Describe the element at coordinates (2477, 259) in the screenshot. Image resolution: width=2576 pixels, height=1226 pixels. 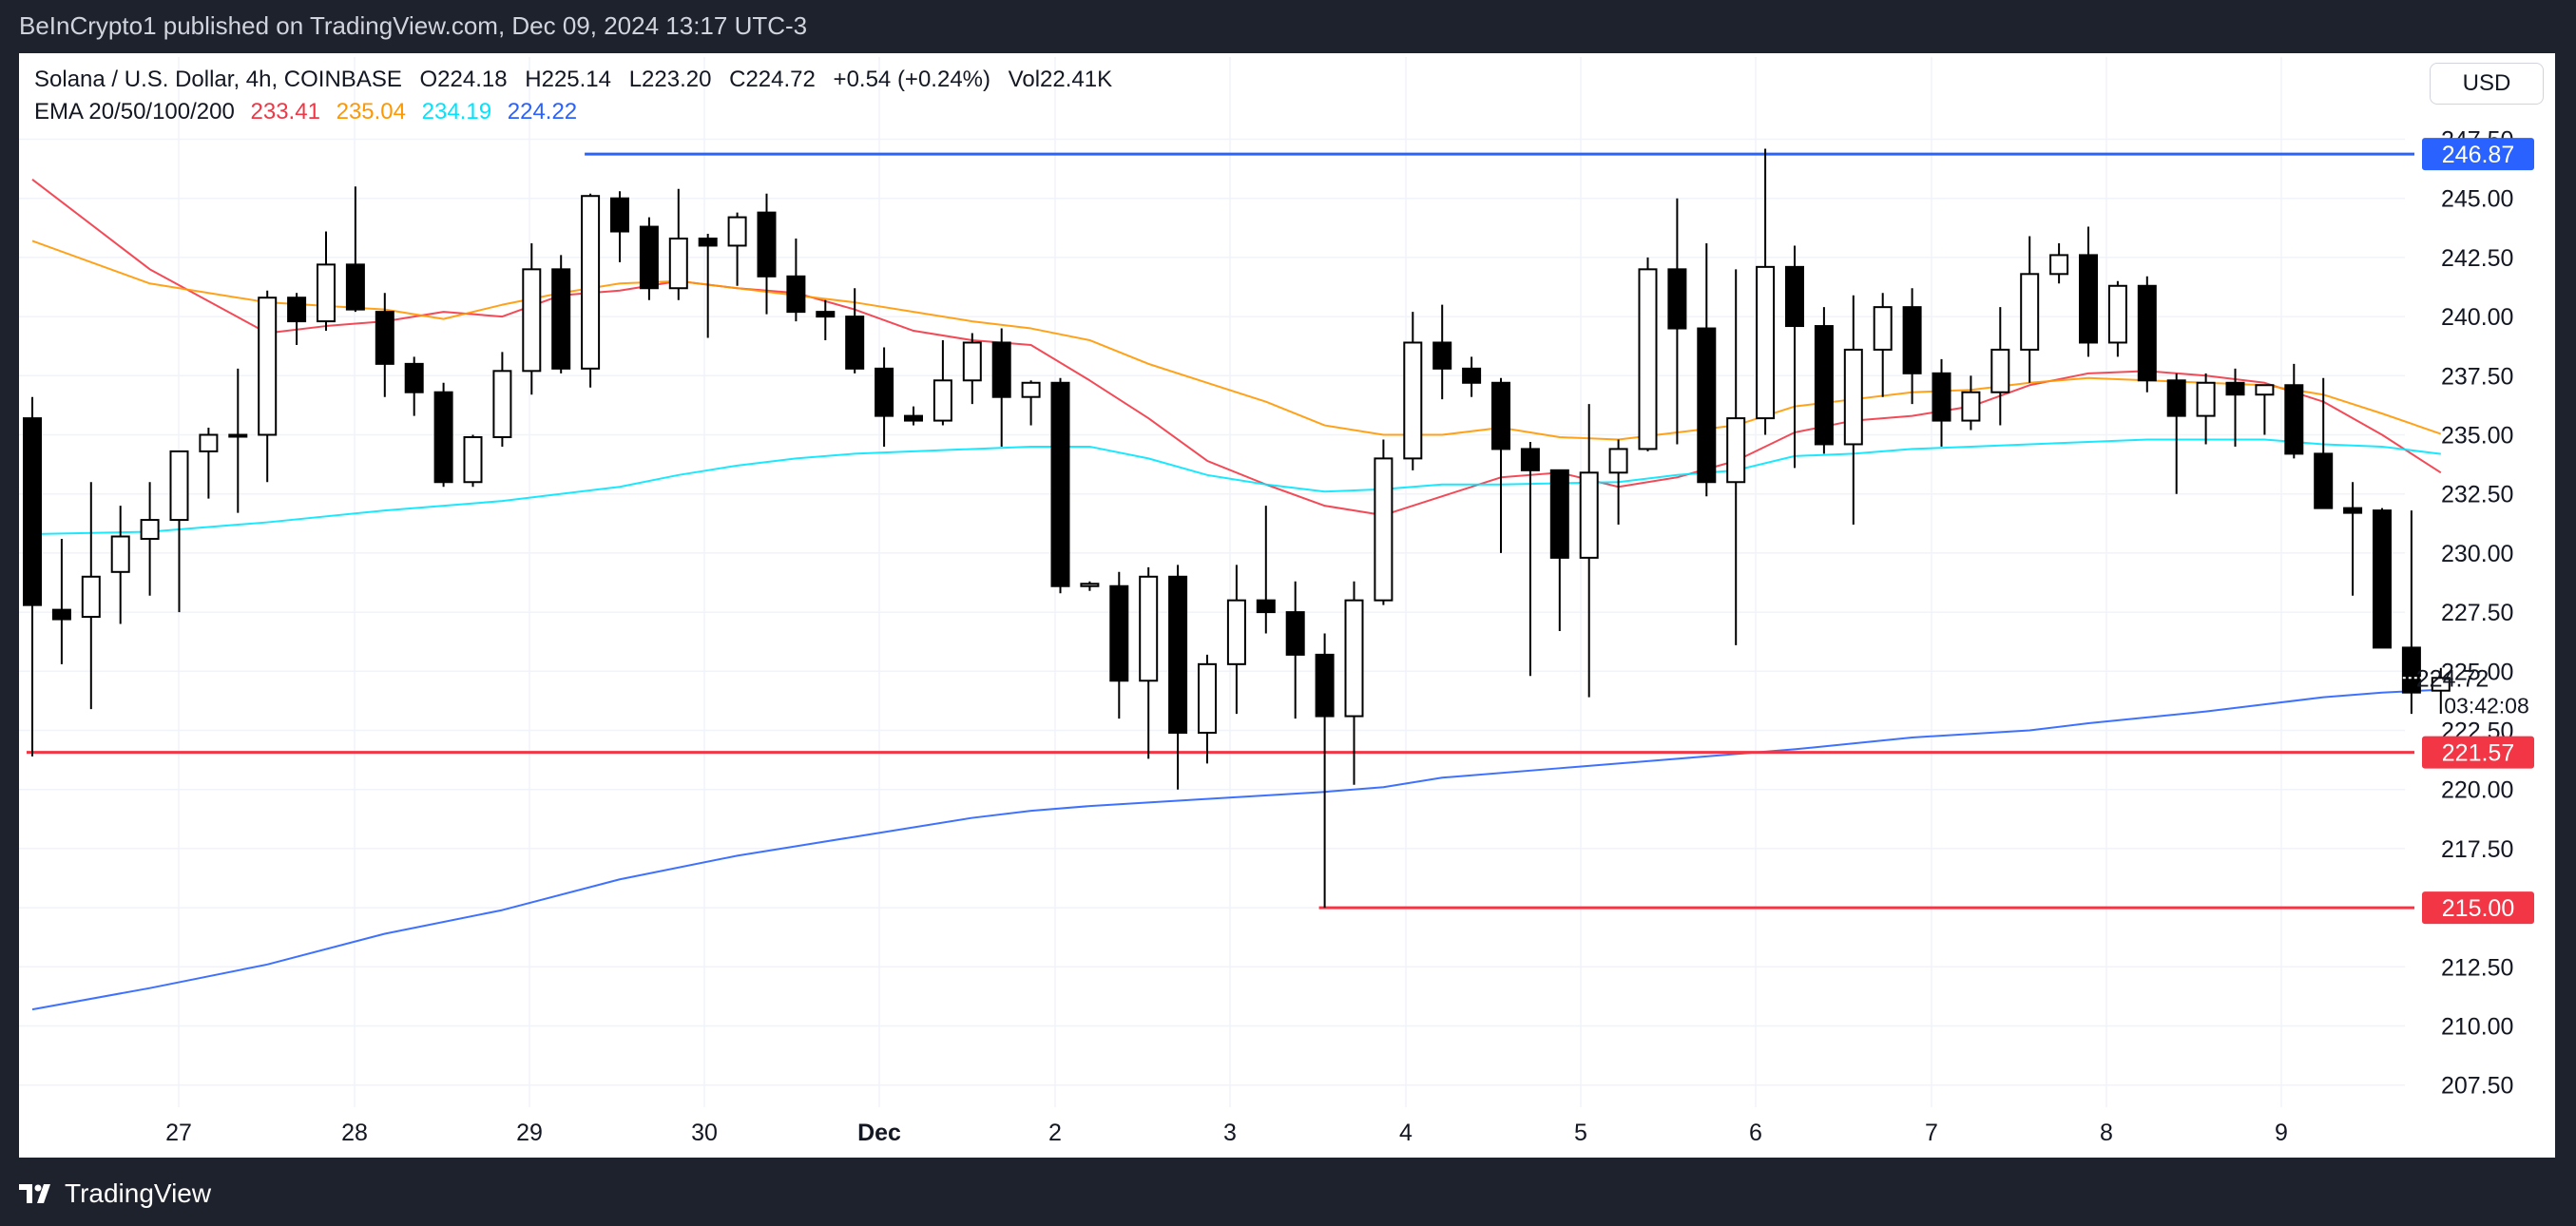
I see `price-tick-label: 242.50` at that location.